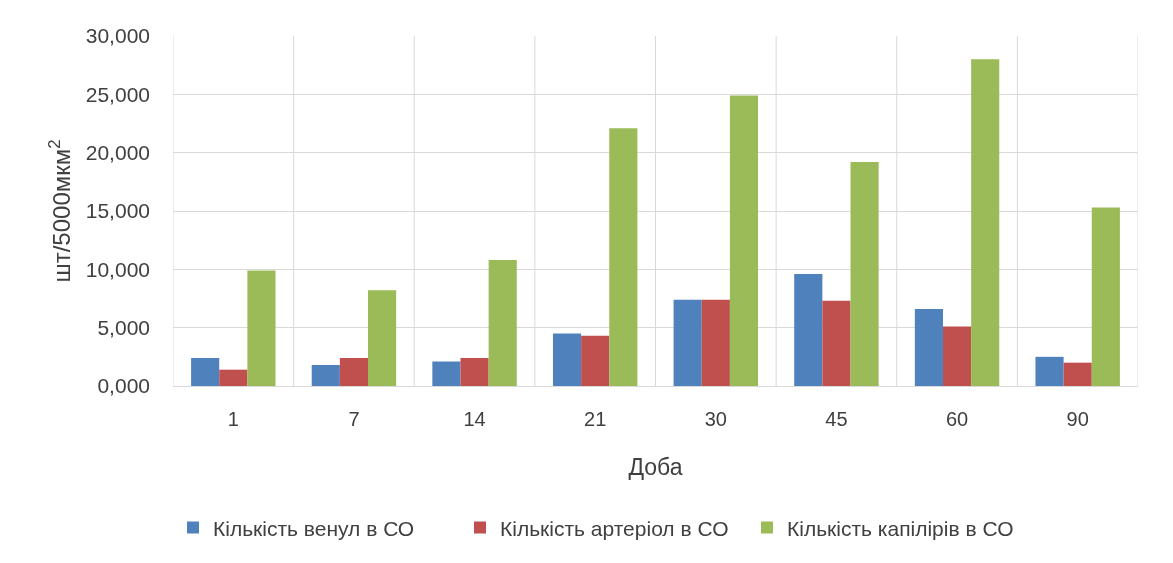  I want to click on x-tick-label: 30, so click(715, 419).